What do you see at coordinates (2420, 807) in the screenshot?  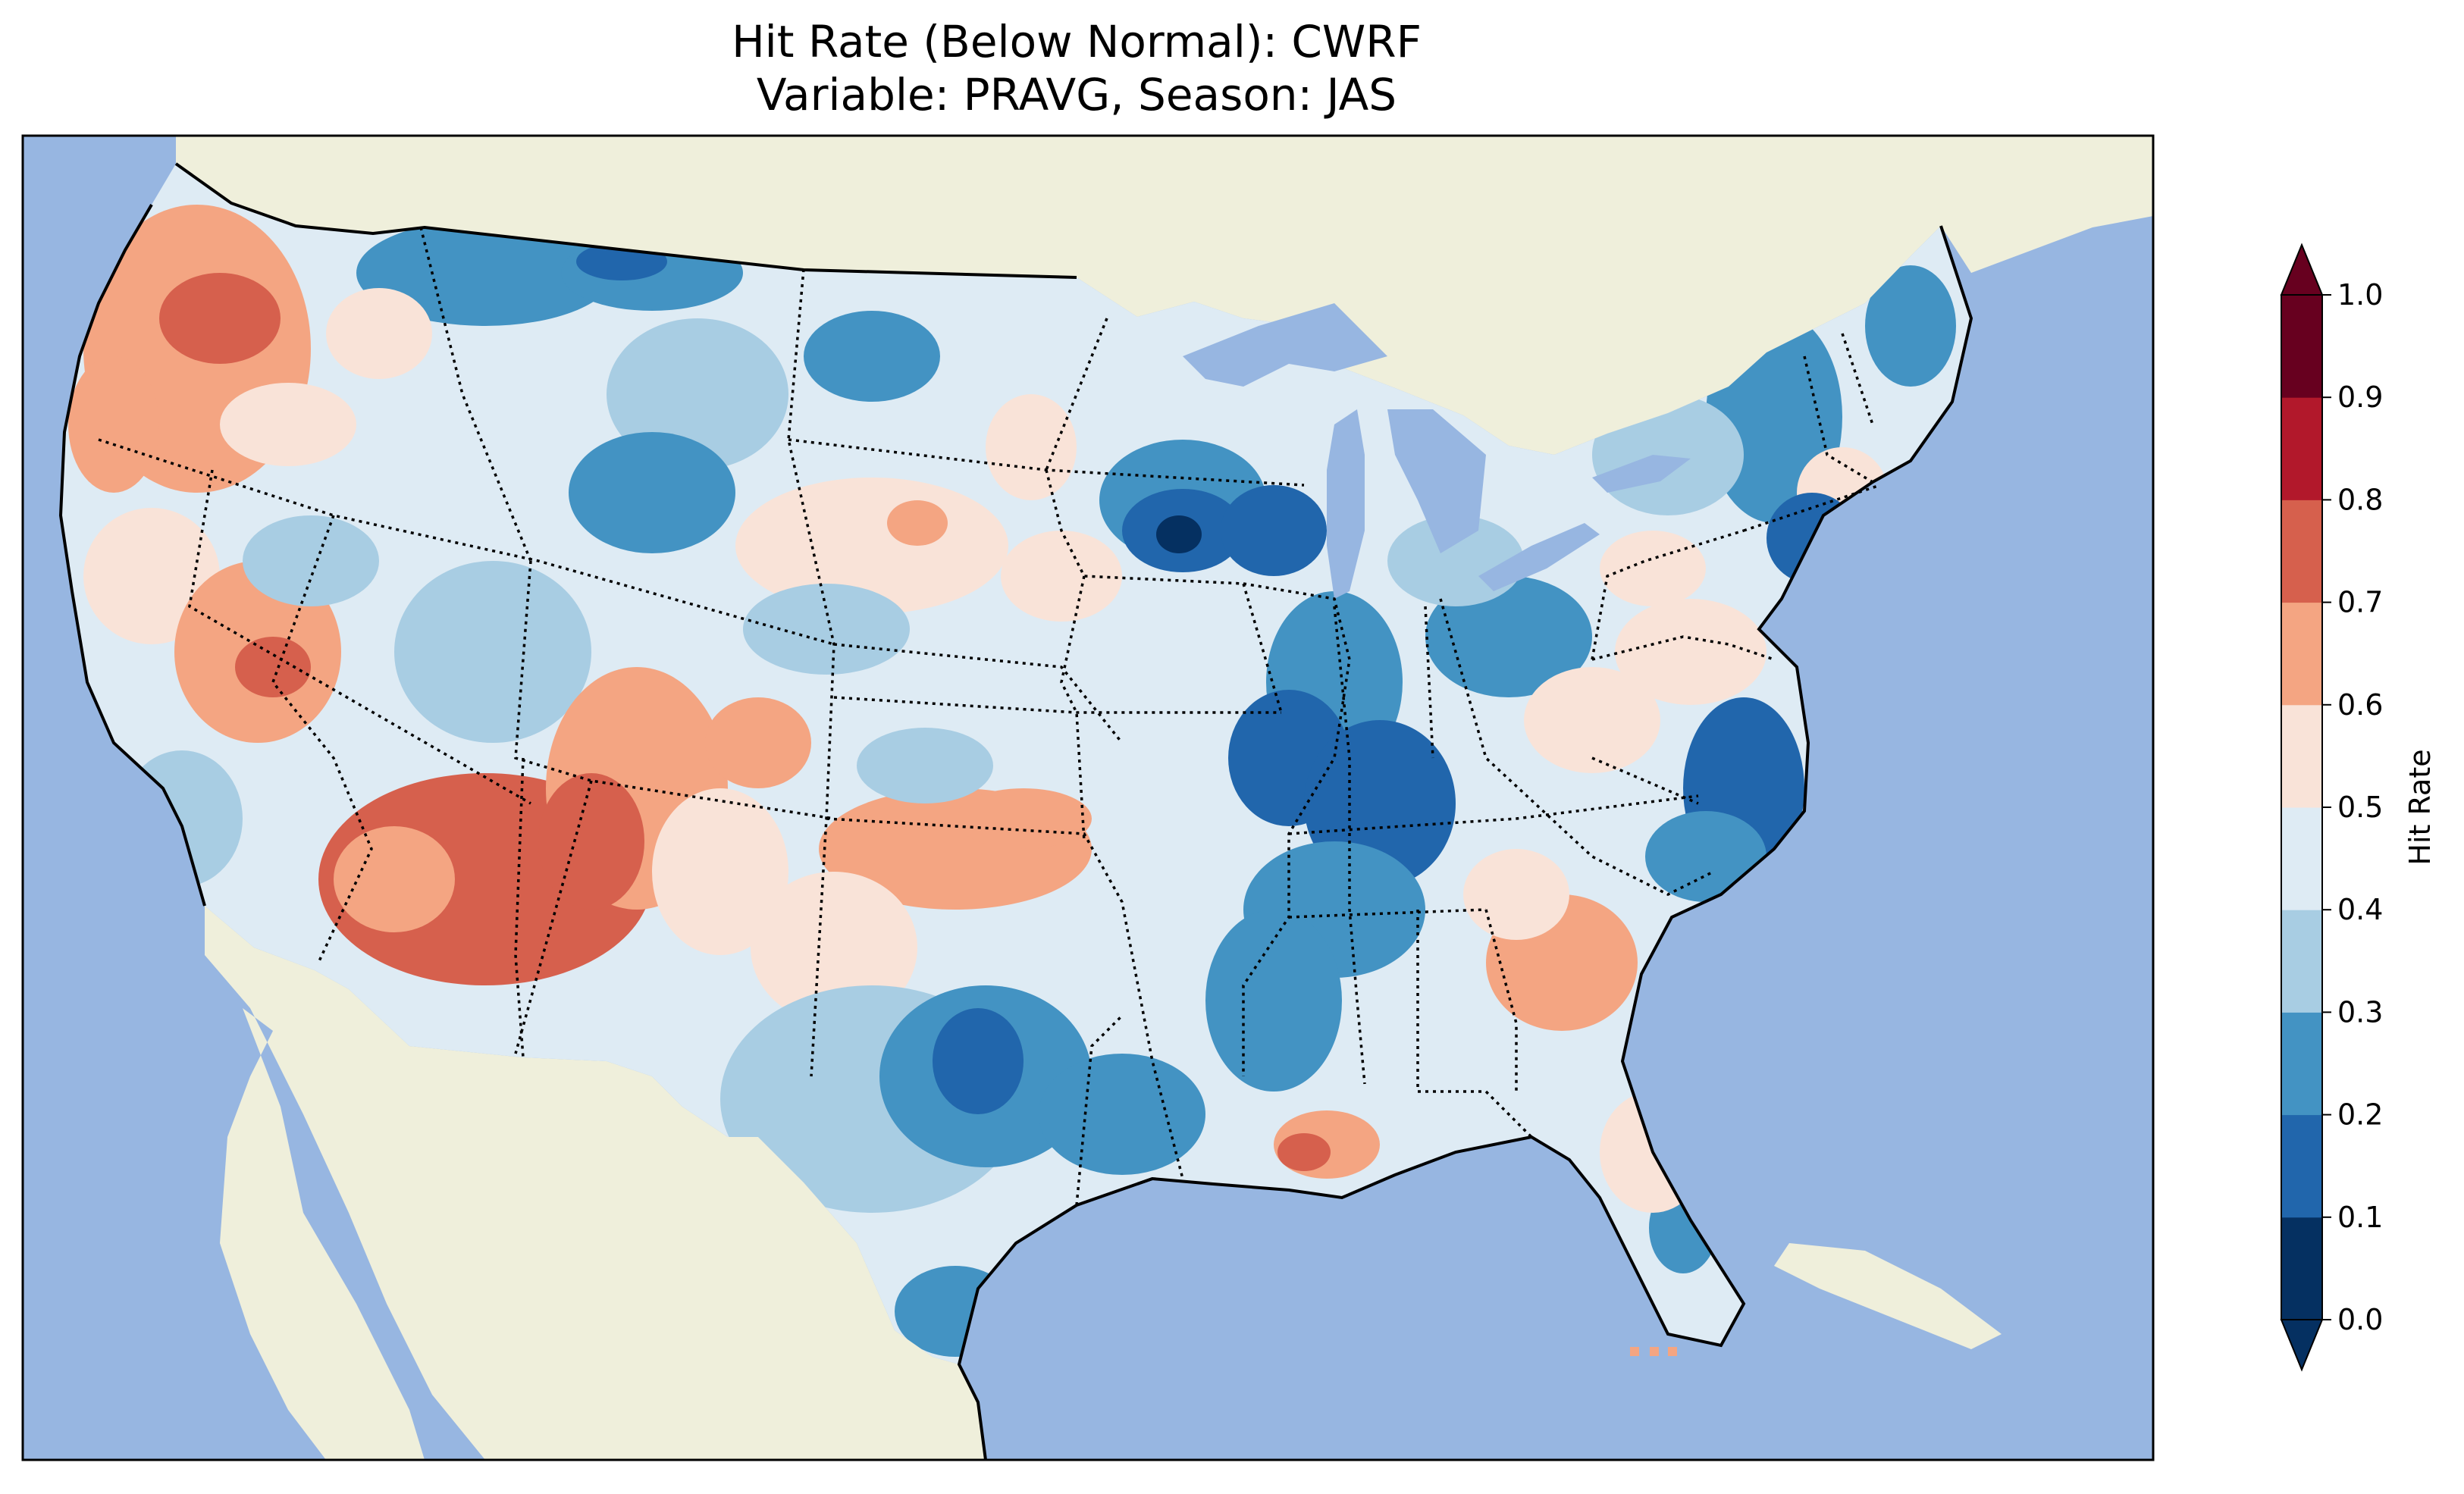 I see `colorbar-label: Hit Rate` at bounding box center [2420, 807].